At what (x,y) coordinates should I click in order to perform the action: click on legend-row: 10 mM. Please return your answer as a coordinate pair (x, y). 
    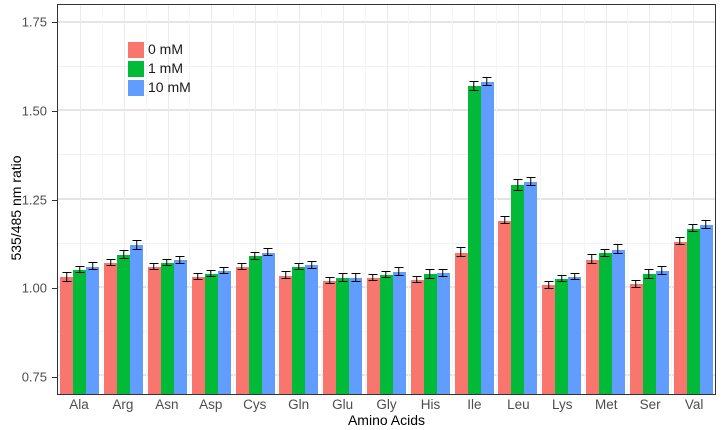
    Looking at the image, I should click on (159, 87).